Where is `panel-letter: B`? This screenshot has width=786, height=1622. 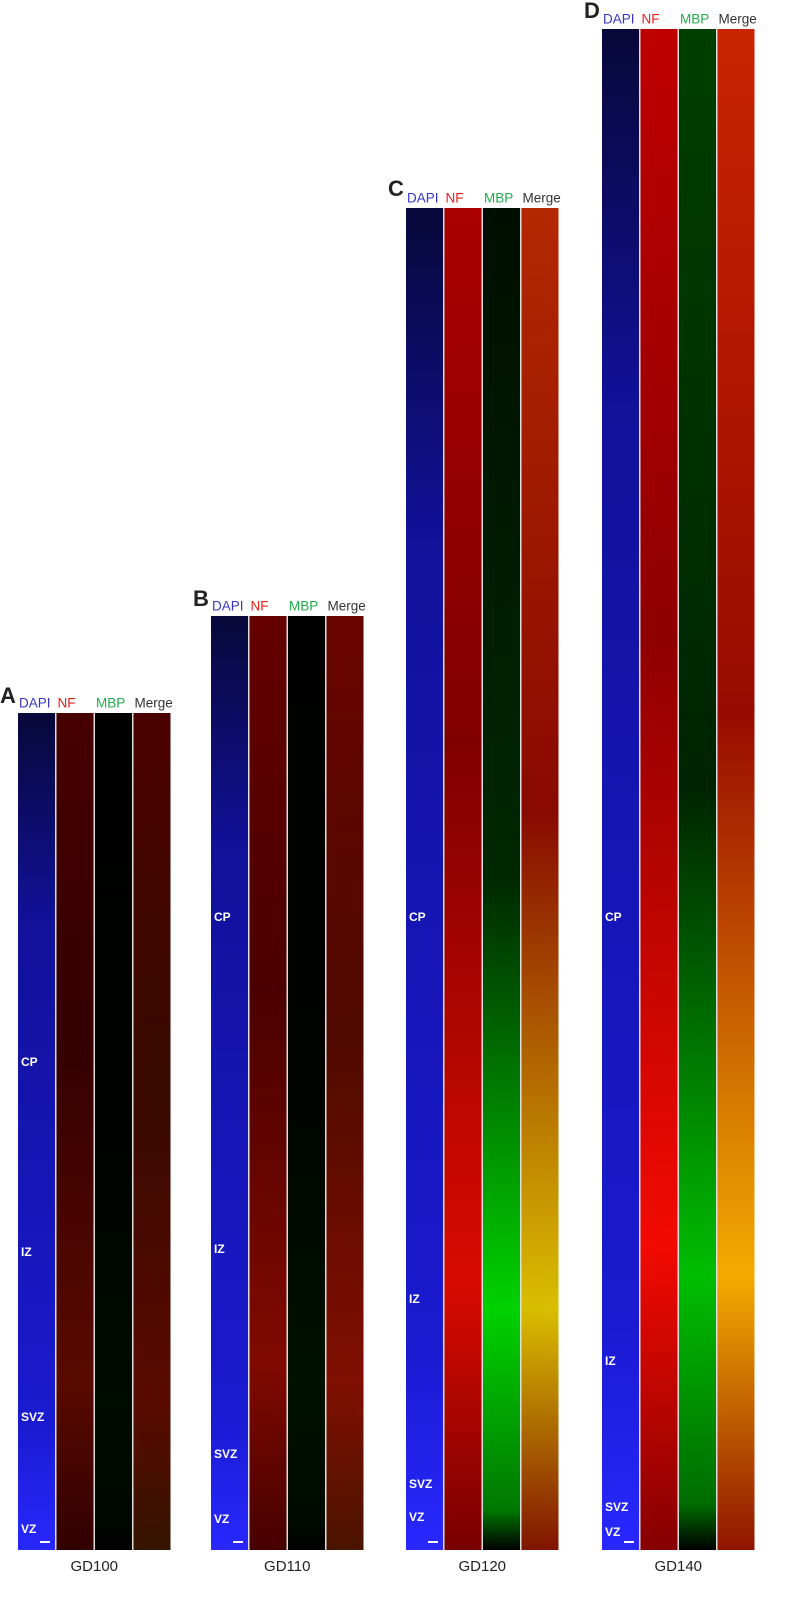
panel-letter: B is located at coordinates (201, 598).